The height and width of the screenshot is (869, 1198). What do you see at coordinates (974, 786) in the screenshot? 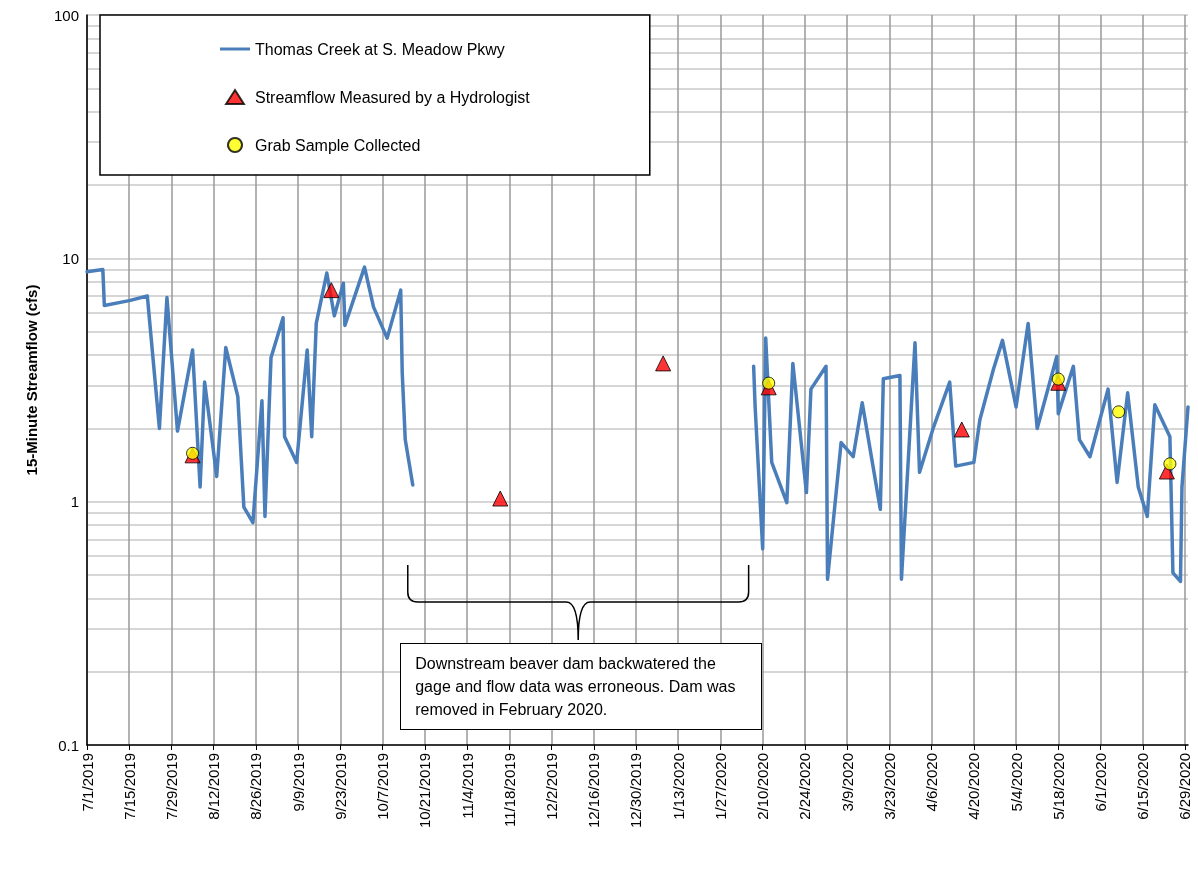
I see `x-tick-label: 4/20/2020` at bounding box center [974, 786].